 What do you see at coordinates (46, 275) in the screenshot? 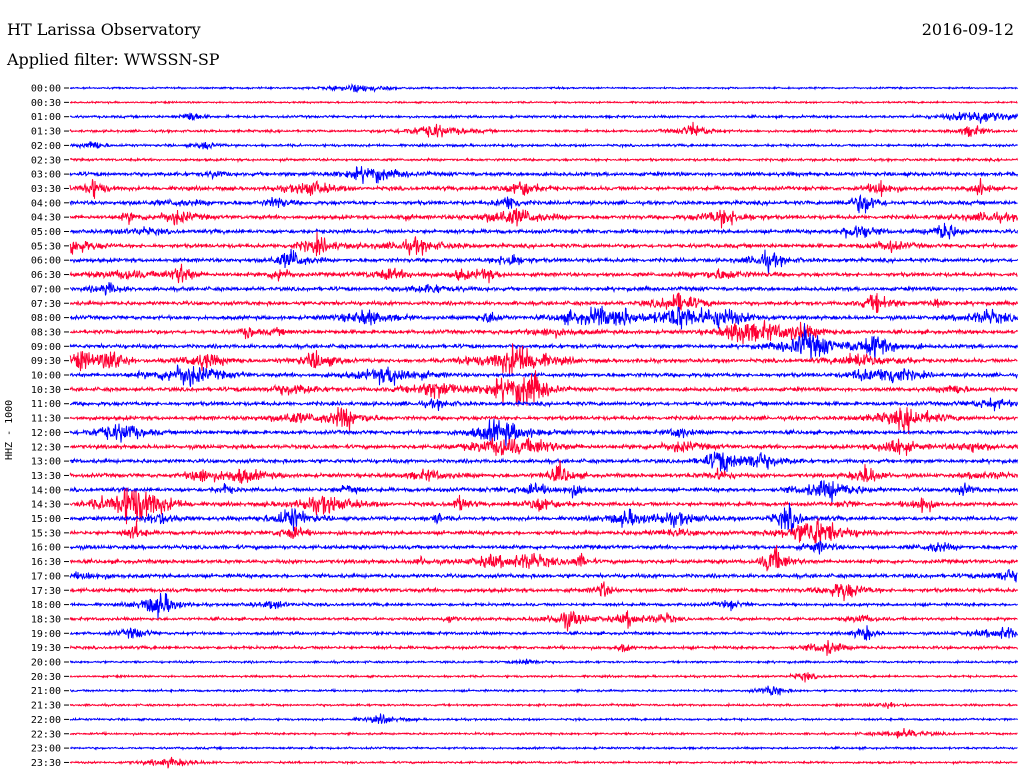
I see `time-tick-label: 06:30` at bounding box center [46, 275].